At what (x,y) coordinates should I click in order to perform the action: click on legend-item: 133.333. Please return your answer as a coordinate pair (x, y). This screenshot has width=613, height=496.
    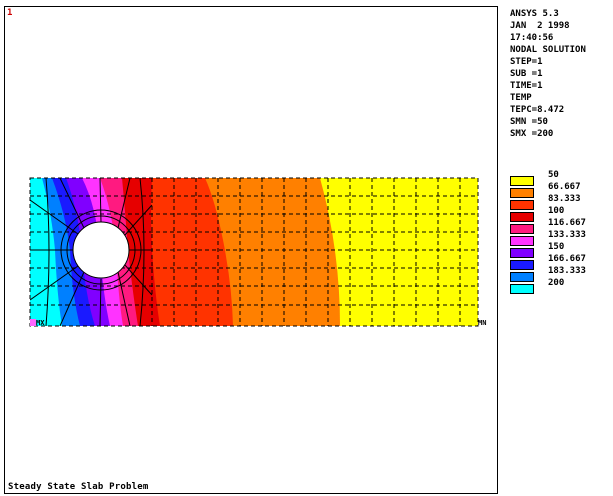
    Looking at the image, I should click on (560, 238).